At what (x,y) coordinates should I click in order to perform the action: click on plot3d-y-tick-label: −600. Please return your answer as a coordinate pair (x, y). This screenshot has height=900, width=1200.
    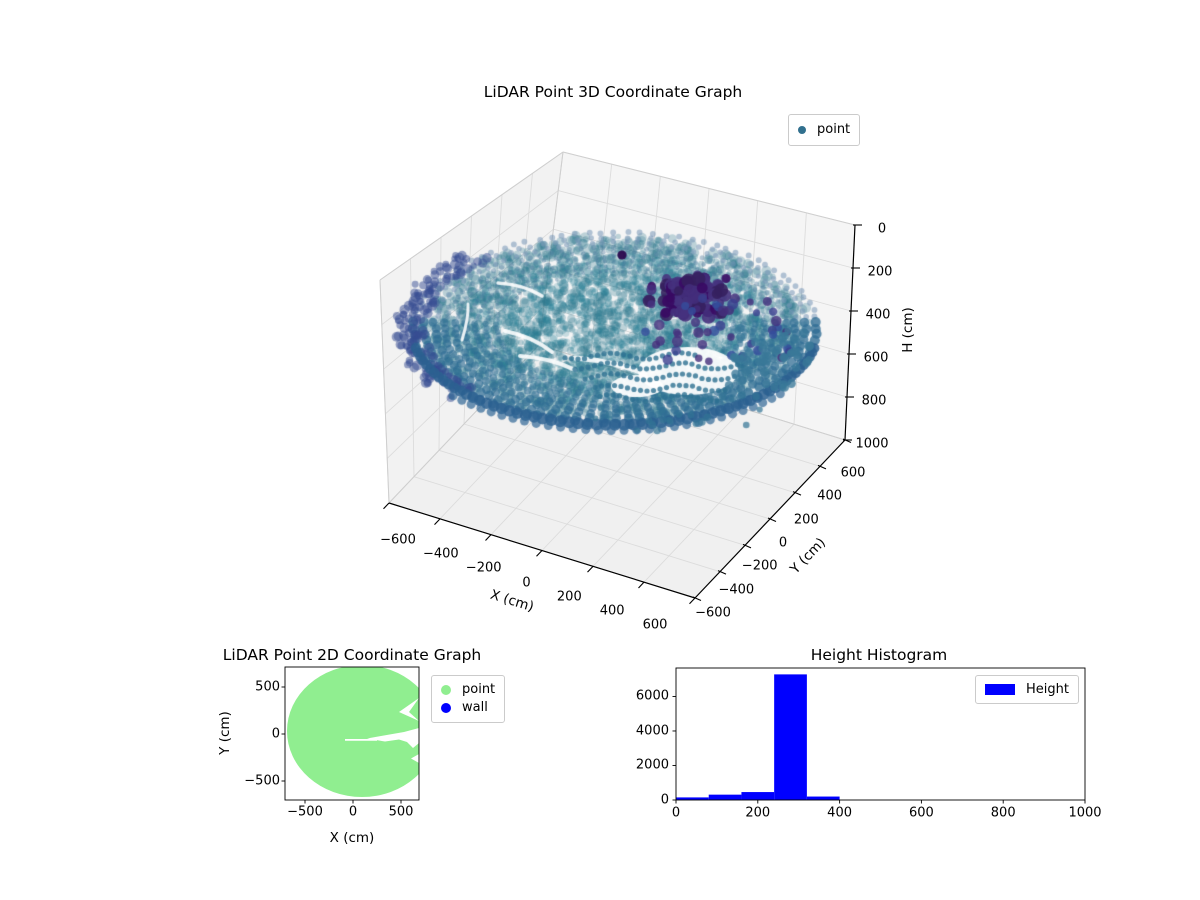
    Looking at the image, I should click on (713, 613).